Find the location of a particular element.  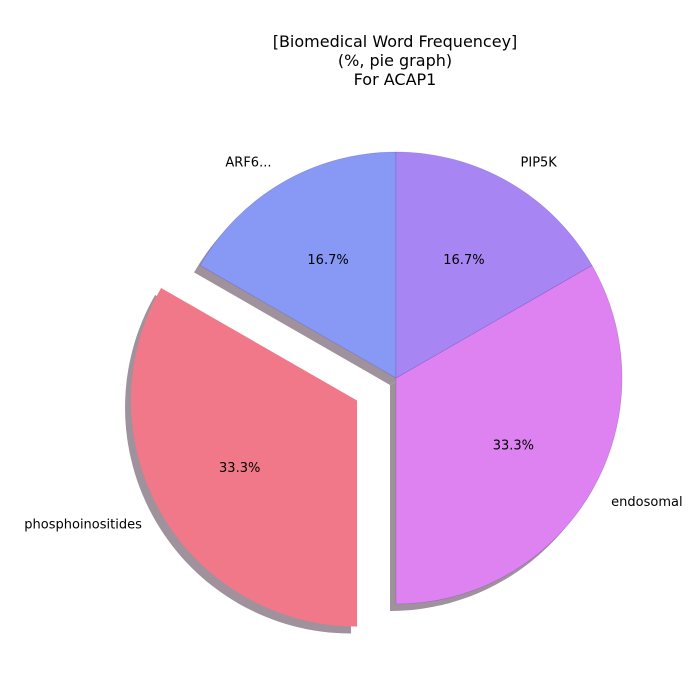

slice-label: endosomal is located at coordinates (646, 502).